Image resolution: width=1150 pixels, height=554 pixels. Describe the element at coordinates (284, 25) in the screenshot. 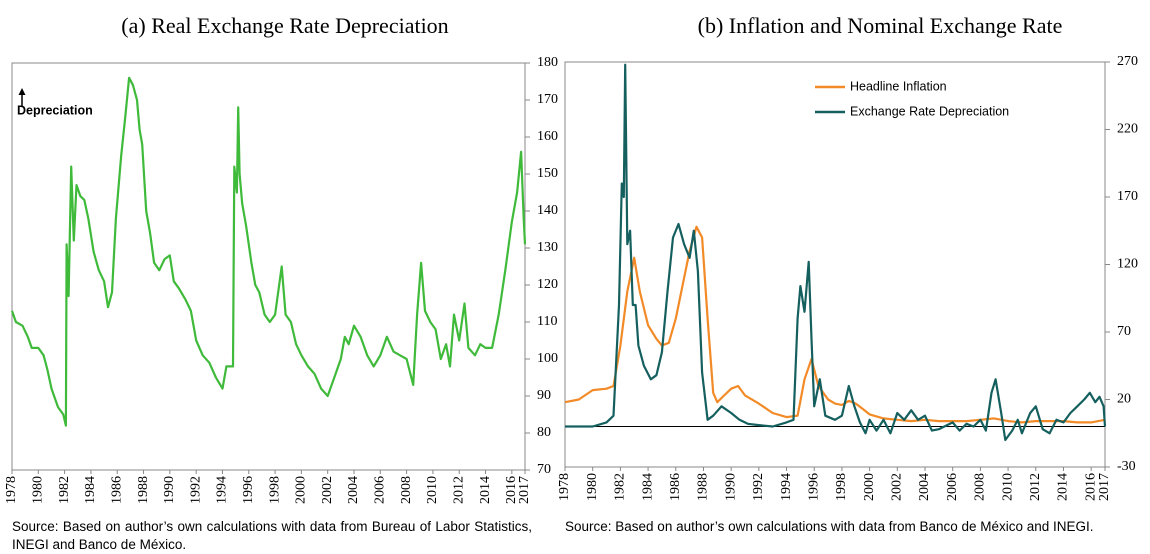

I see `chart-title: (a) Real Exchange Rate Depreciation` at that location.